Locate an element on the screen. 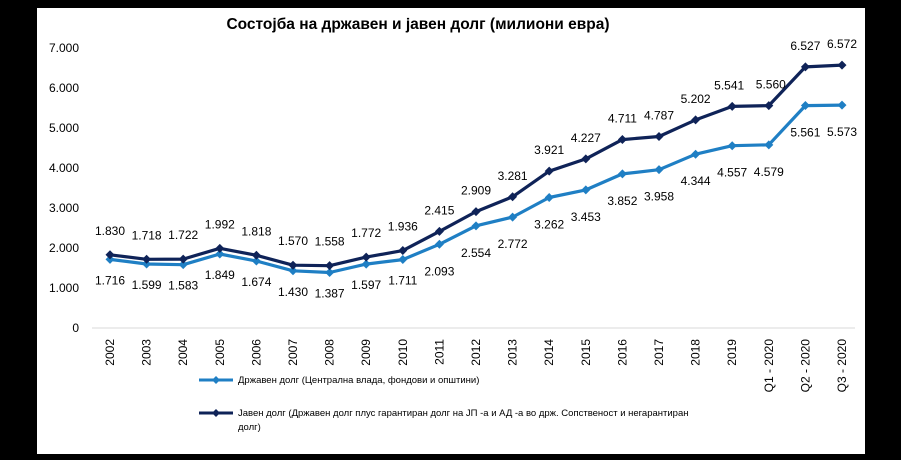  x-tick-label: Q1 - 2020 is located at coordinates (769, 366).